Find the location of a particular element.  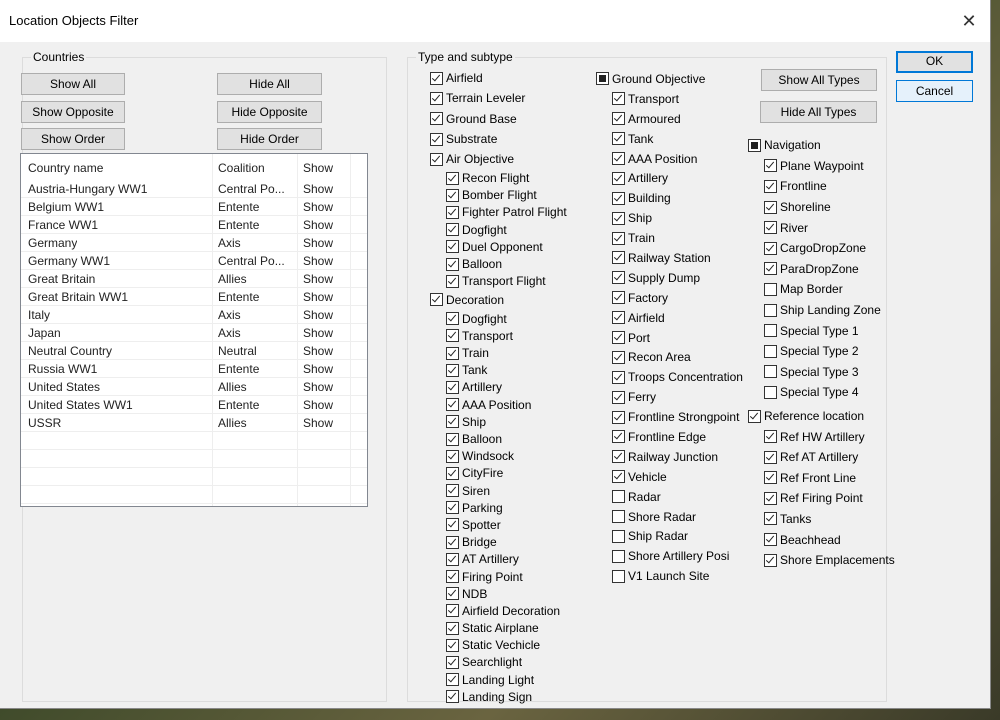

checkbox-at-artillery: AT Artillery is located at coordinates (506, 559).